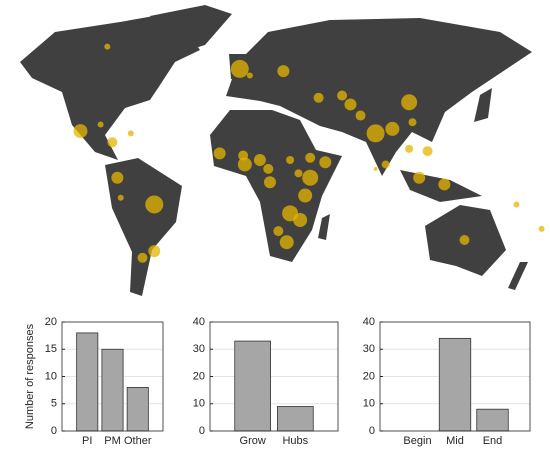 Image resolution: width=550 pixels, height=450 pixels. I want to click on greenland, so click(191, 28).